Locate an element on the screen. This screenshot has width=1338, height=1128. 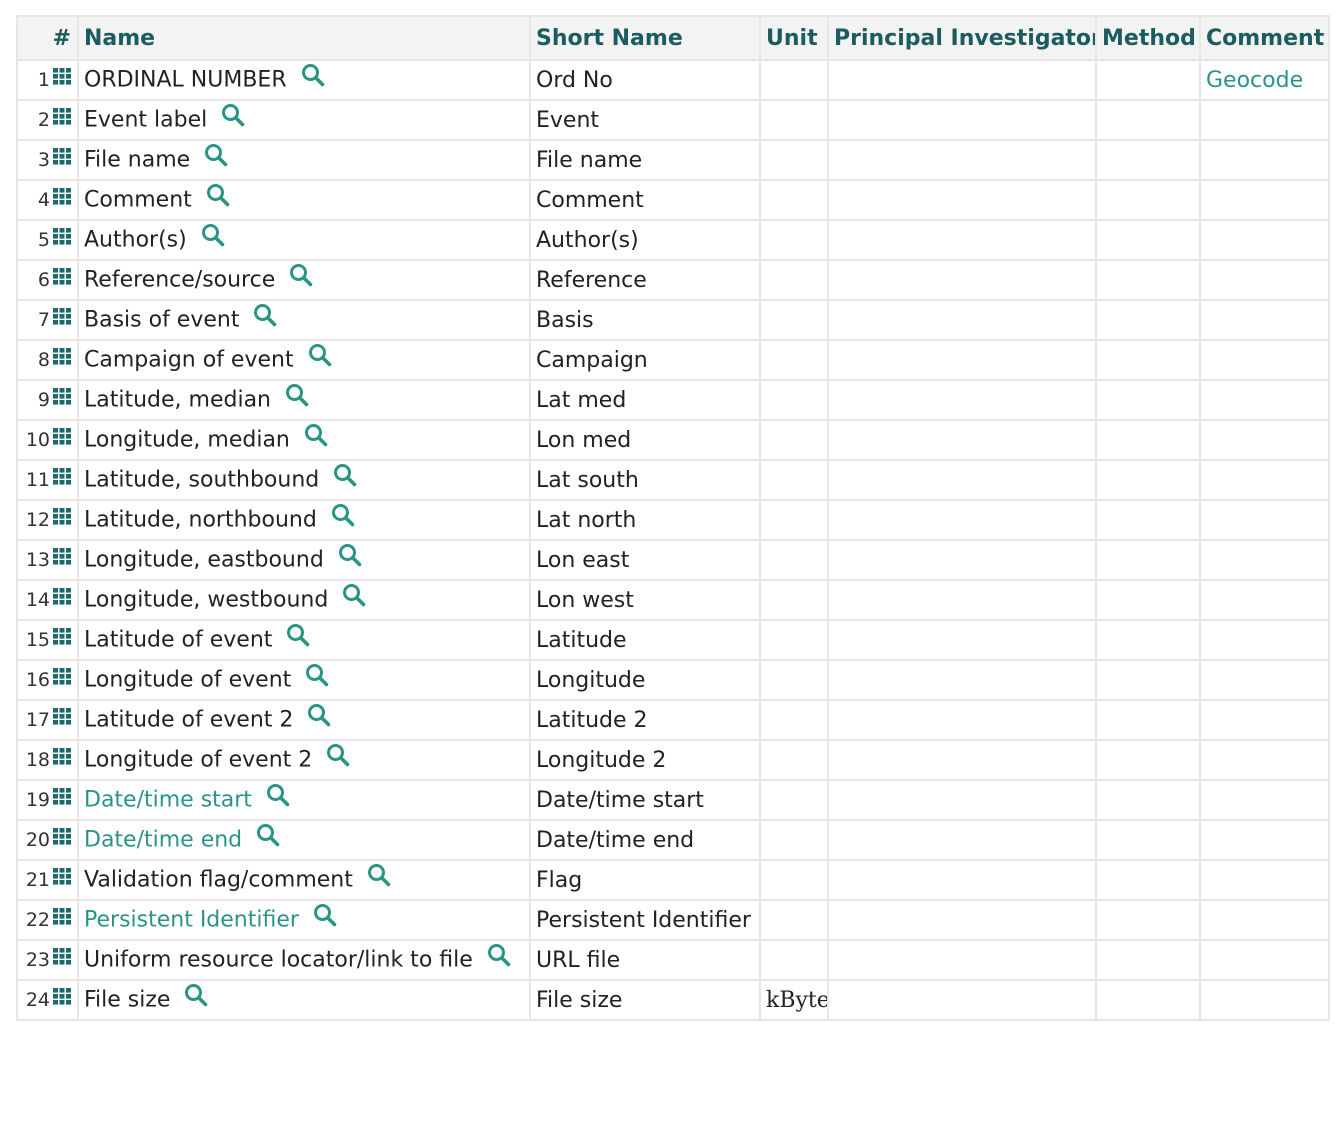
comment-link: Geocode is located at coordinates (1255, 80).